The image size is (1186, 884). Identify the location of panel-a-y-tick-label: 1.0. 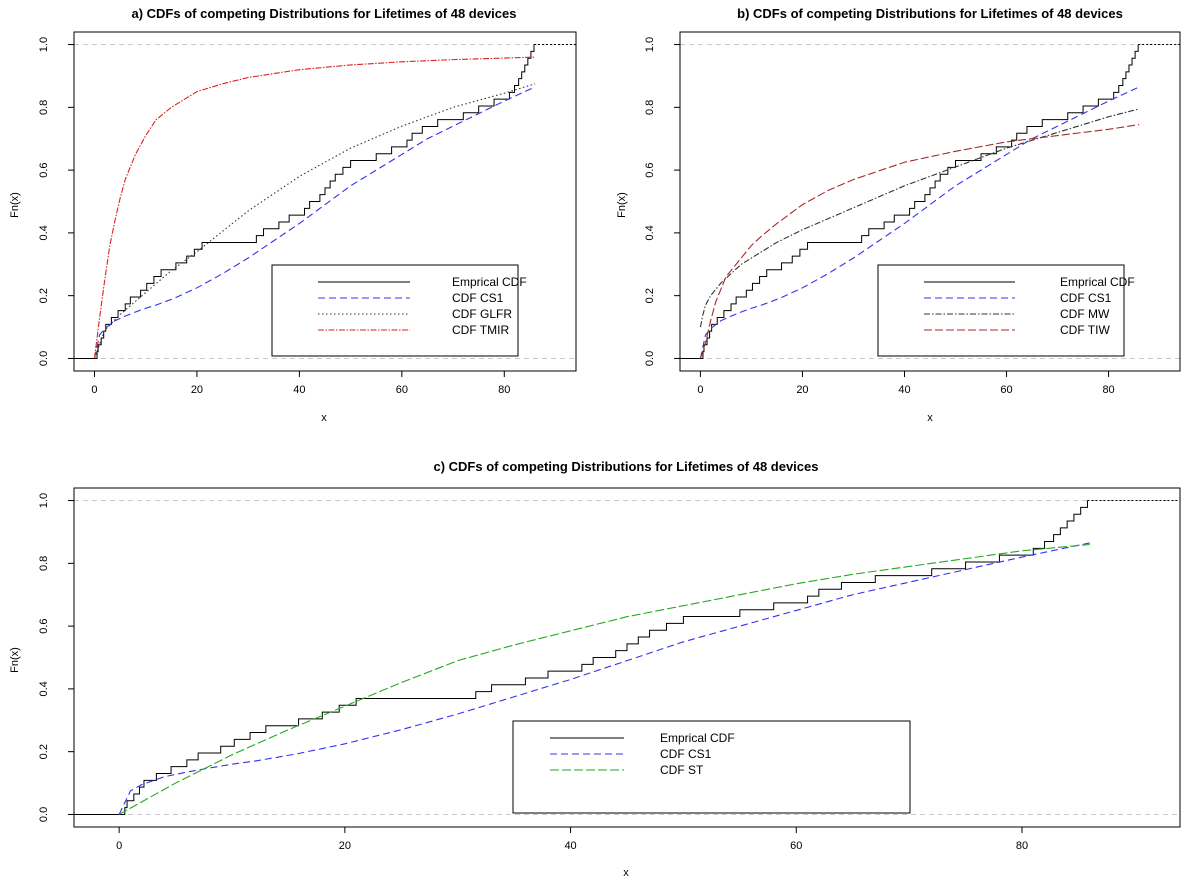
(44, 44).